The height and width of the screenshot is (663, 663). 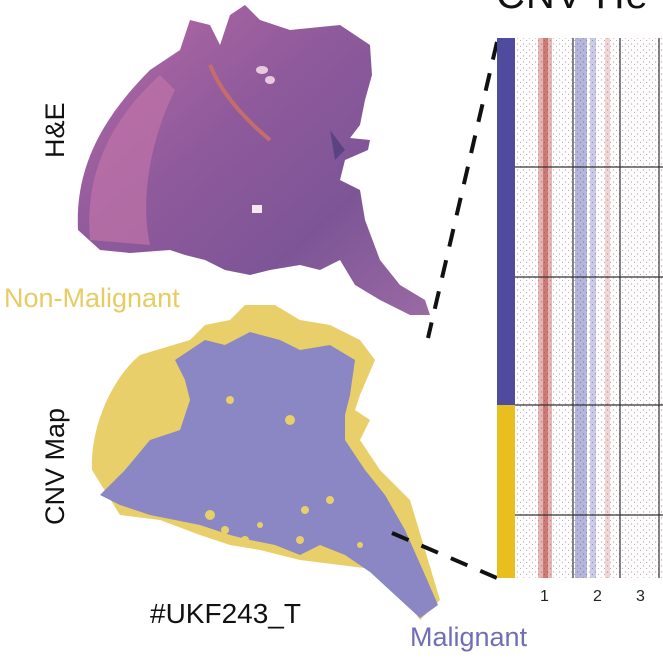 I want to click on dashed-connector-top, so click(x=462, y=190).